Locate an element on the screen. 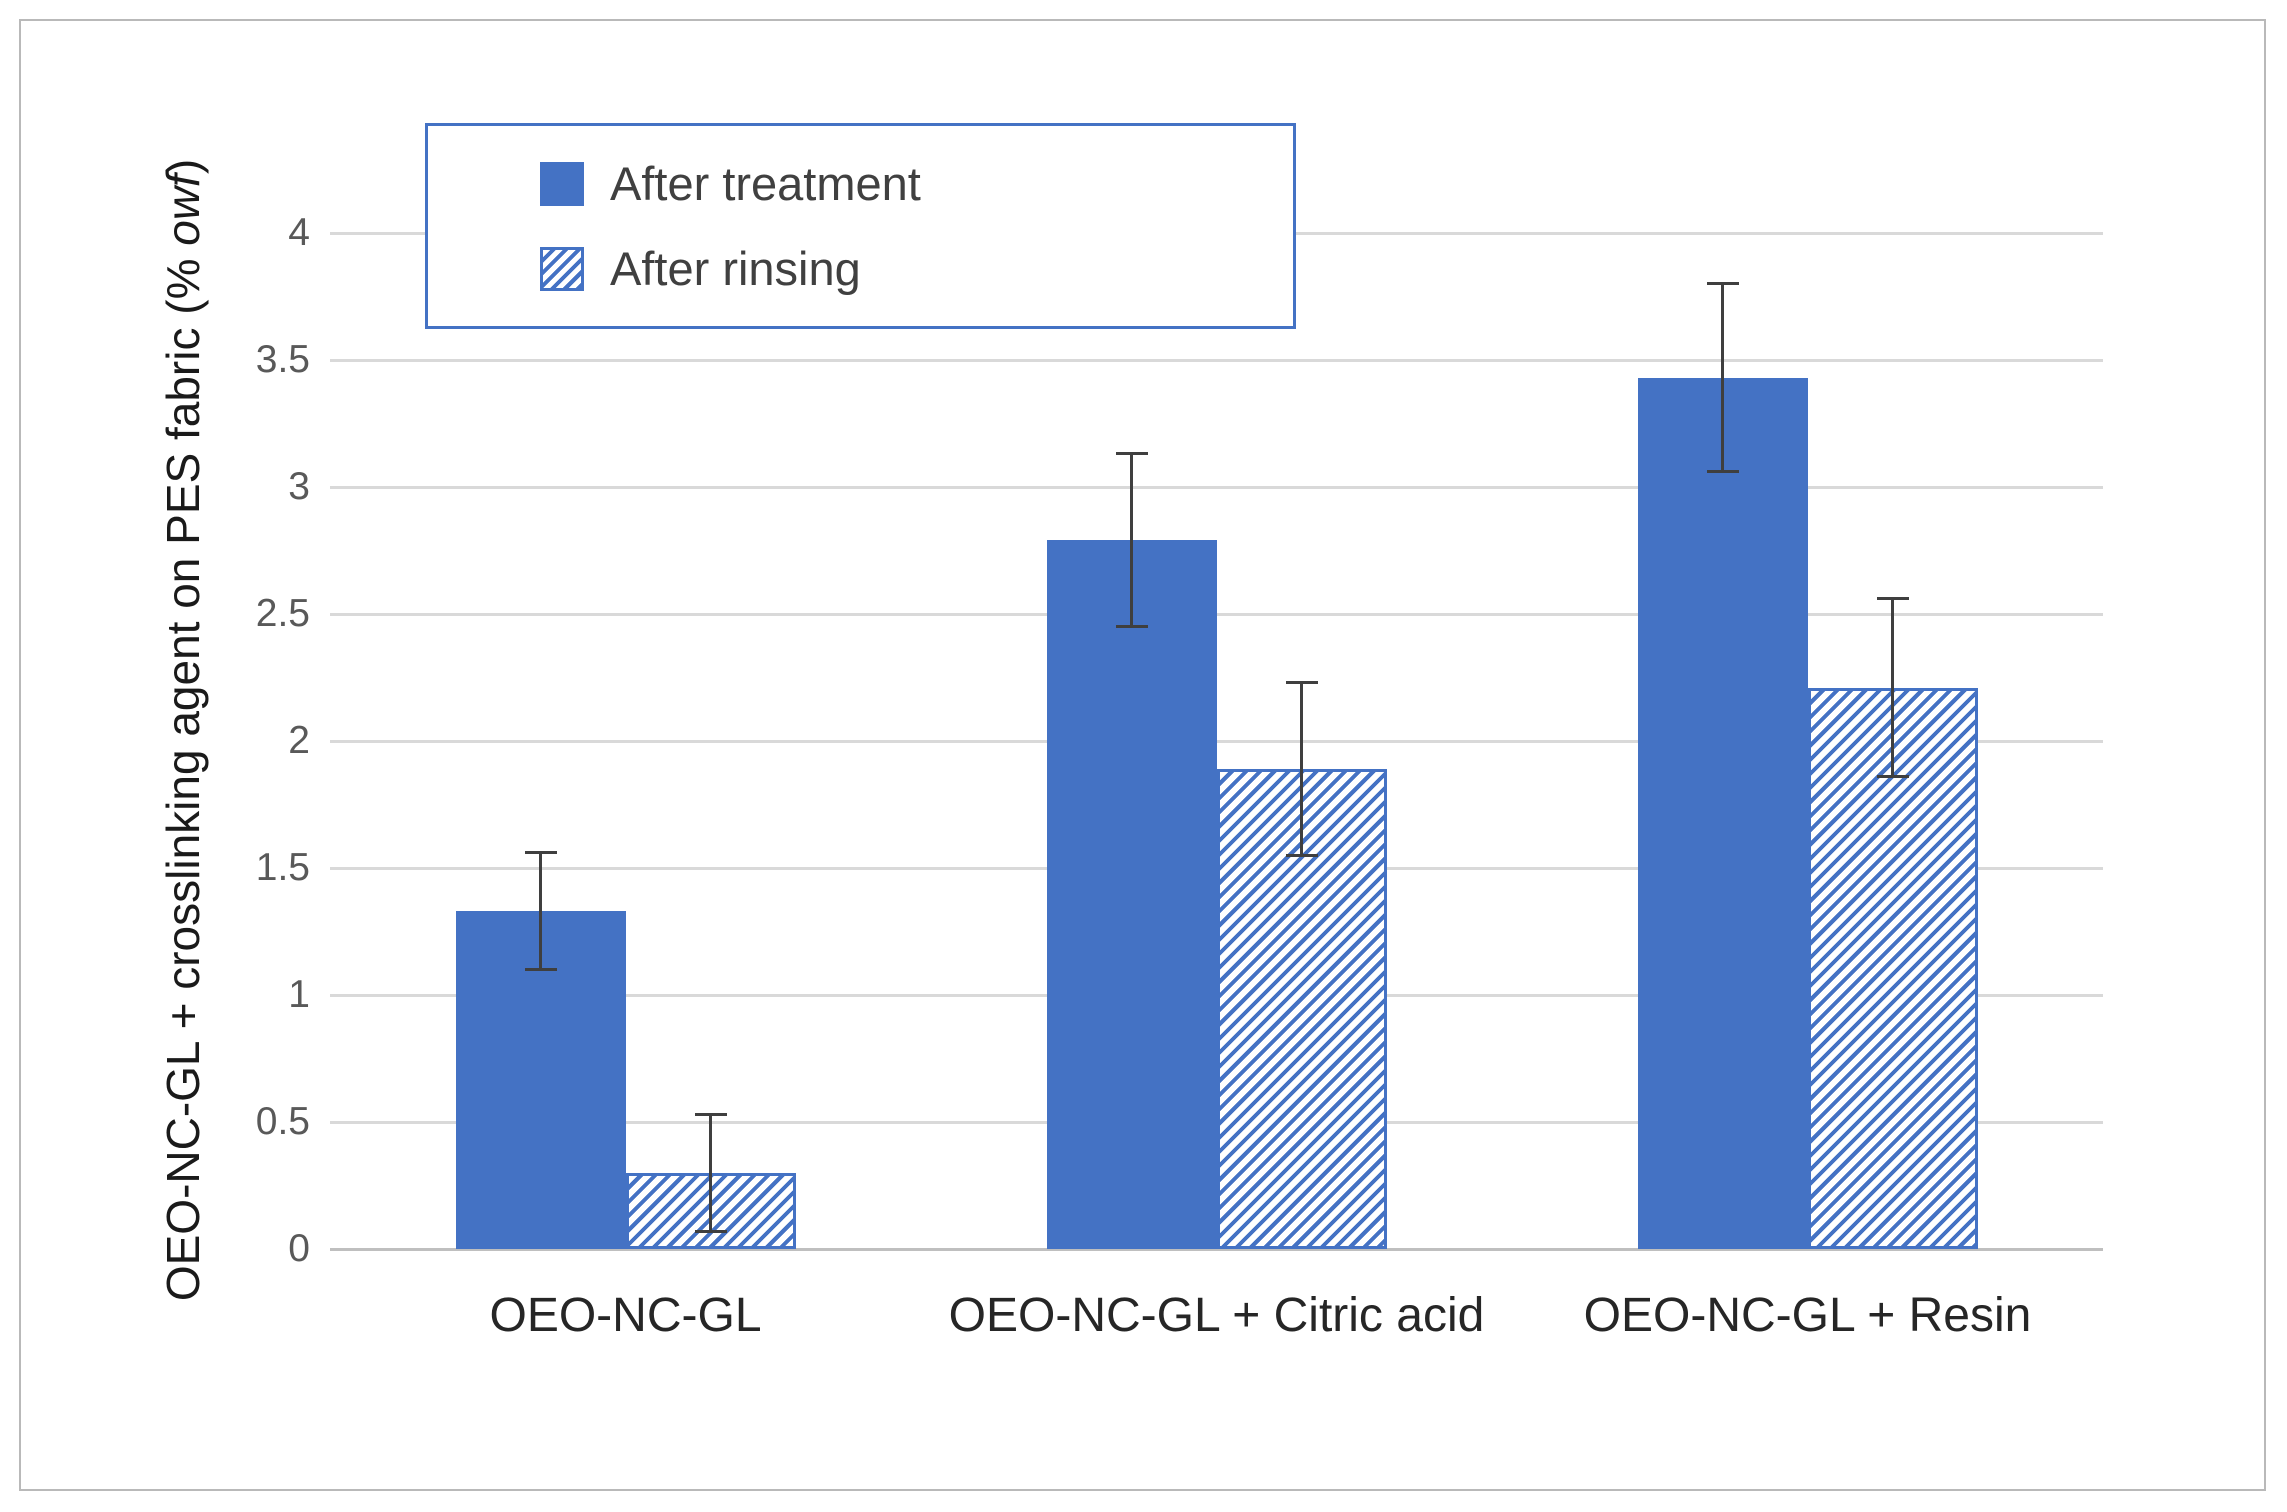  x-axis-line is located at coordinates (1216, 1249).